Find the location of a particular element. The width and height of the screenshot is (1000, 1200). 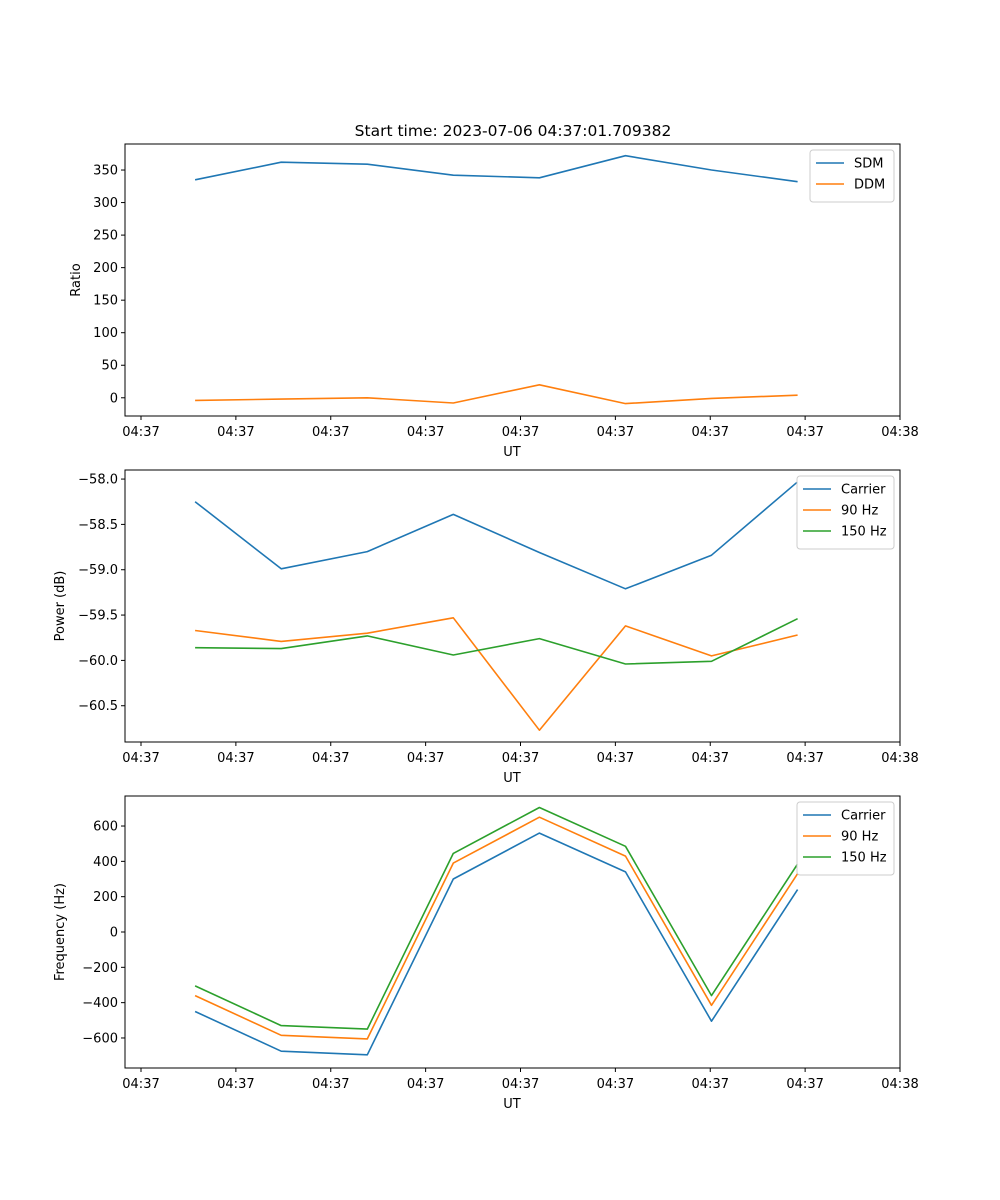

y-axis-label: Ratio is located at coordinates (76, 279).